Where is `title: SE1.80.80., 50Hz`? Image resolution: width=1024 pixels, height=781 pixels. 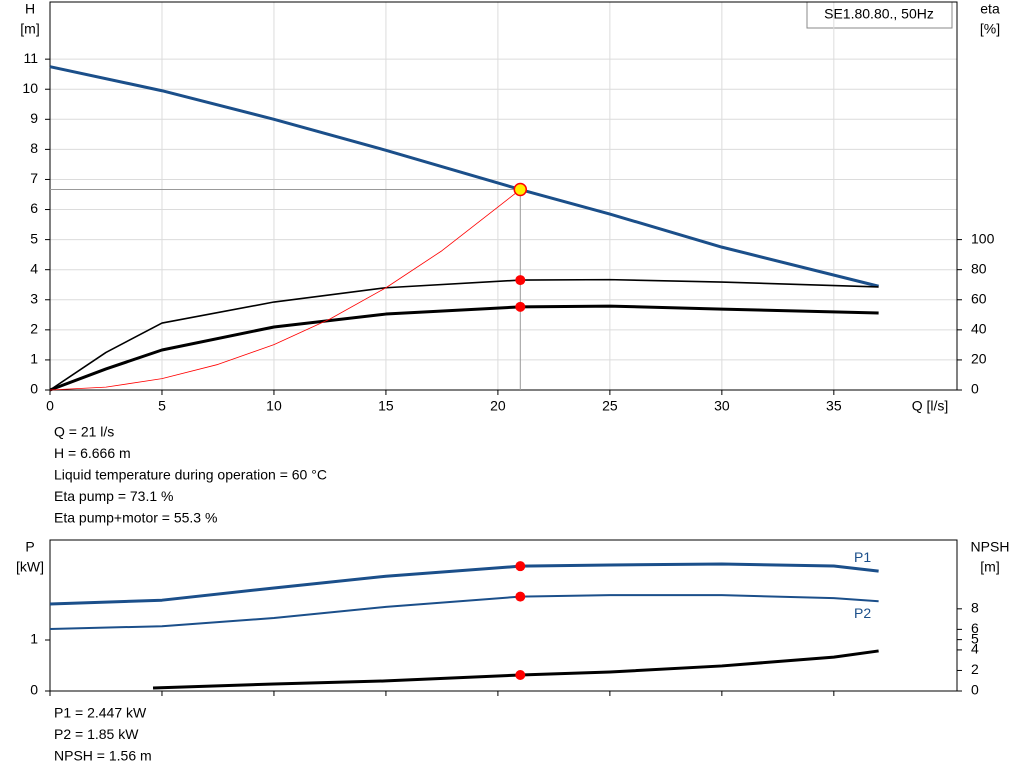 title: SE1.80.80., 50Hz is located at coordinates (879, 14).